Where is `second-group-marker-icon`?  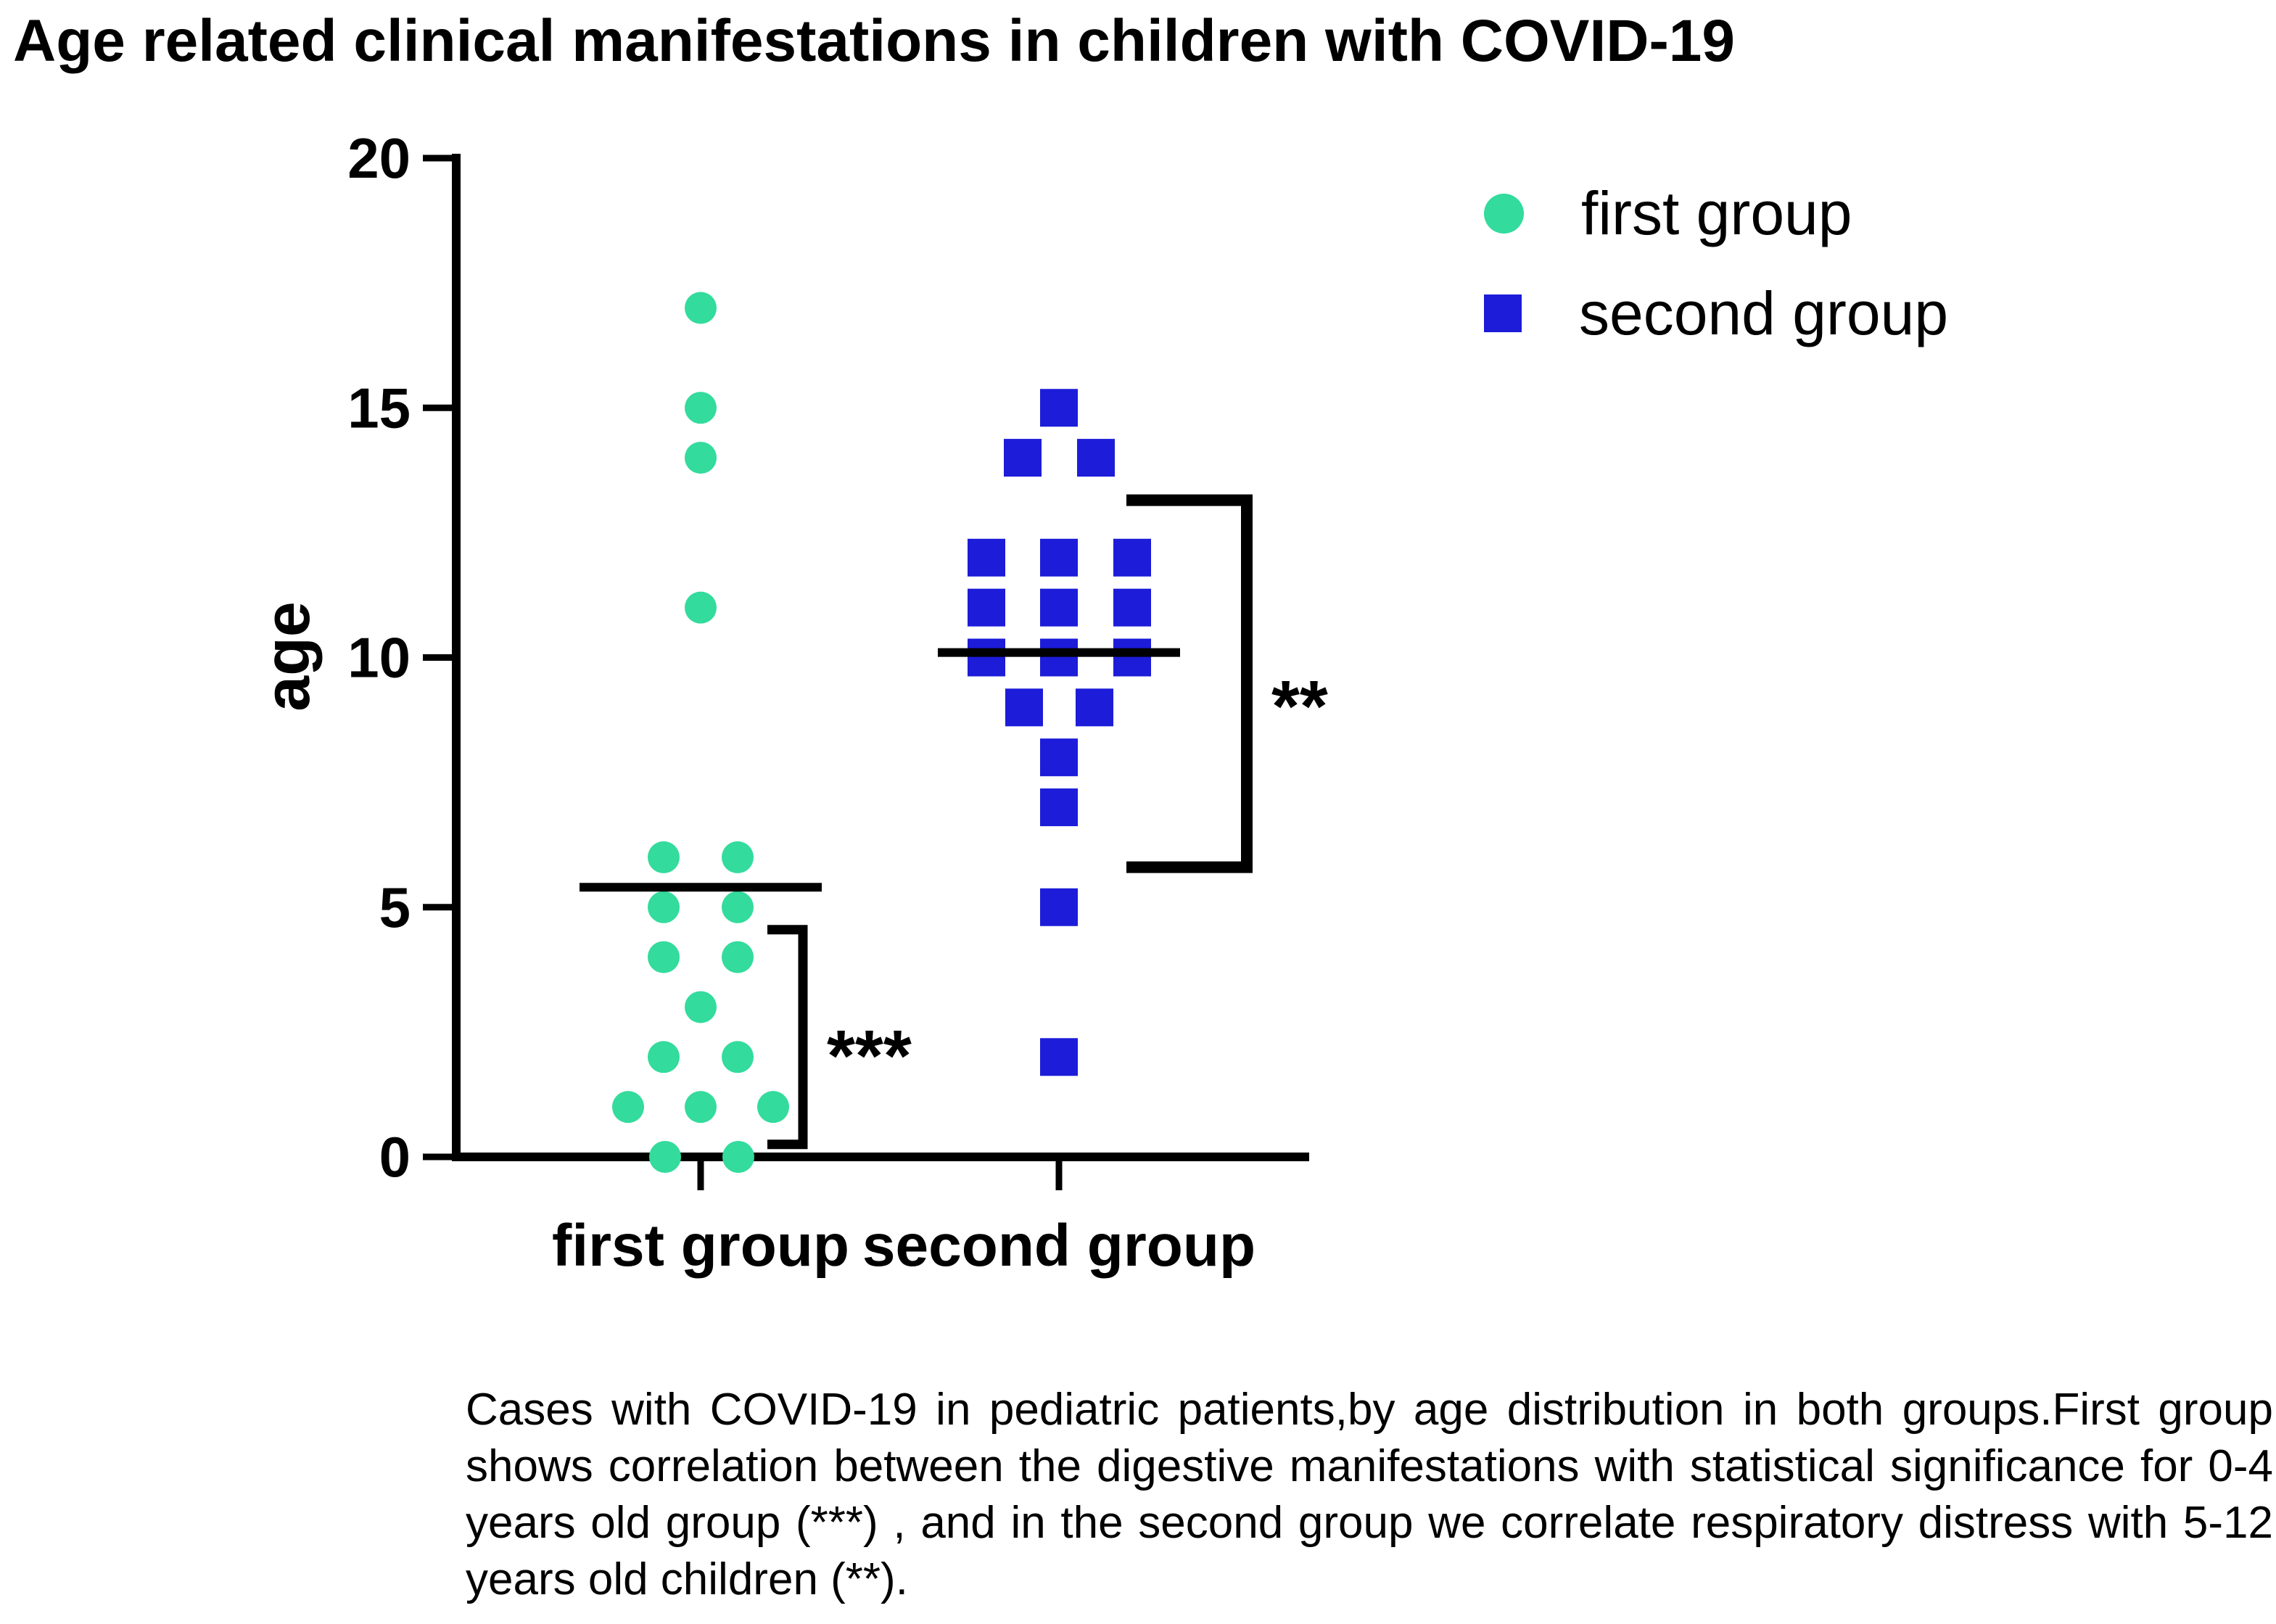
second-group-marker-icon is located at coordinates (1503, 313).